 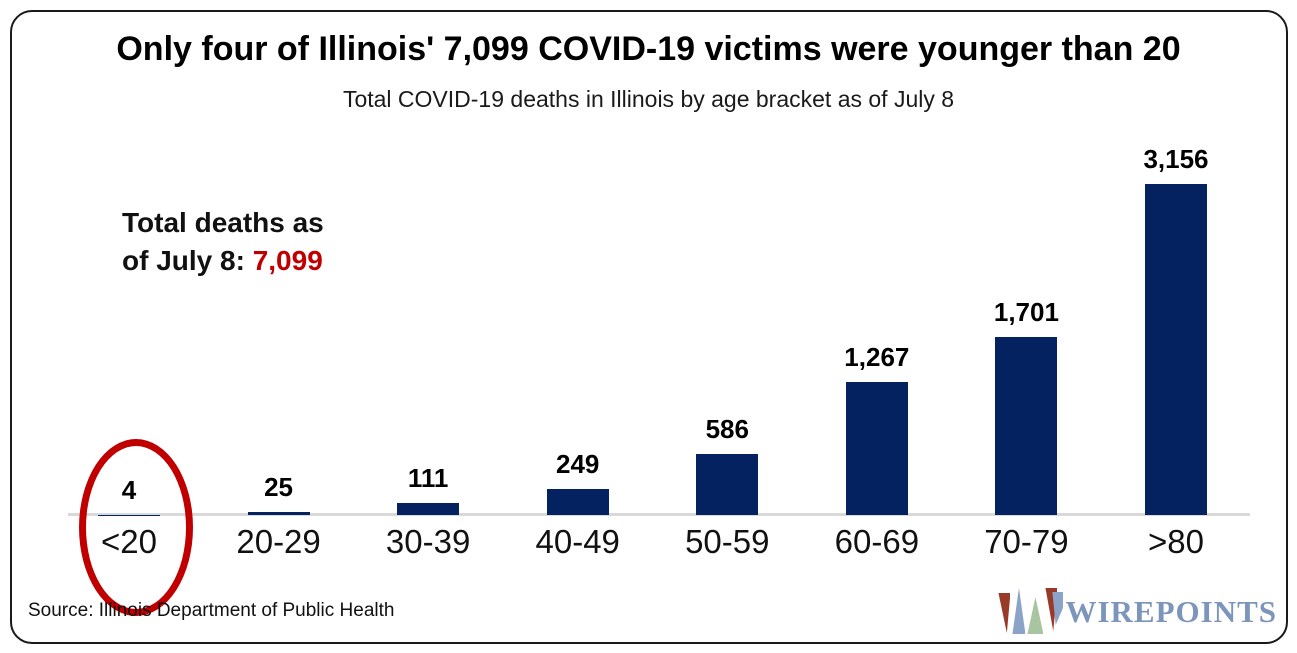 I want to click on bar-value-label: 586, so click(x=727, y=428).